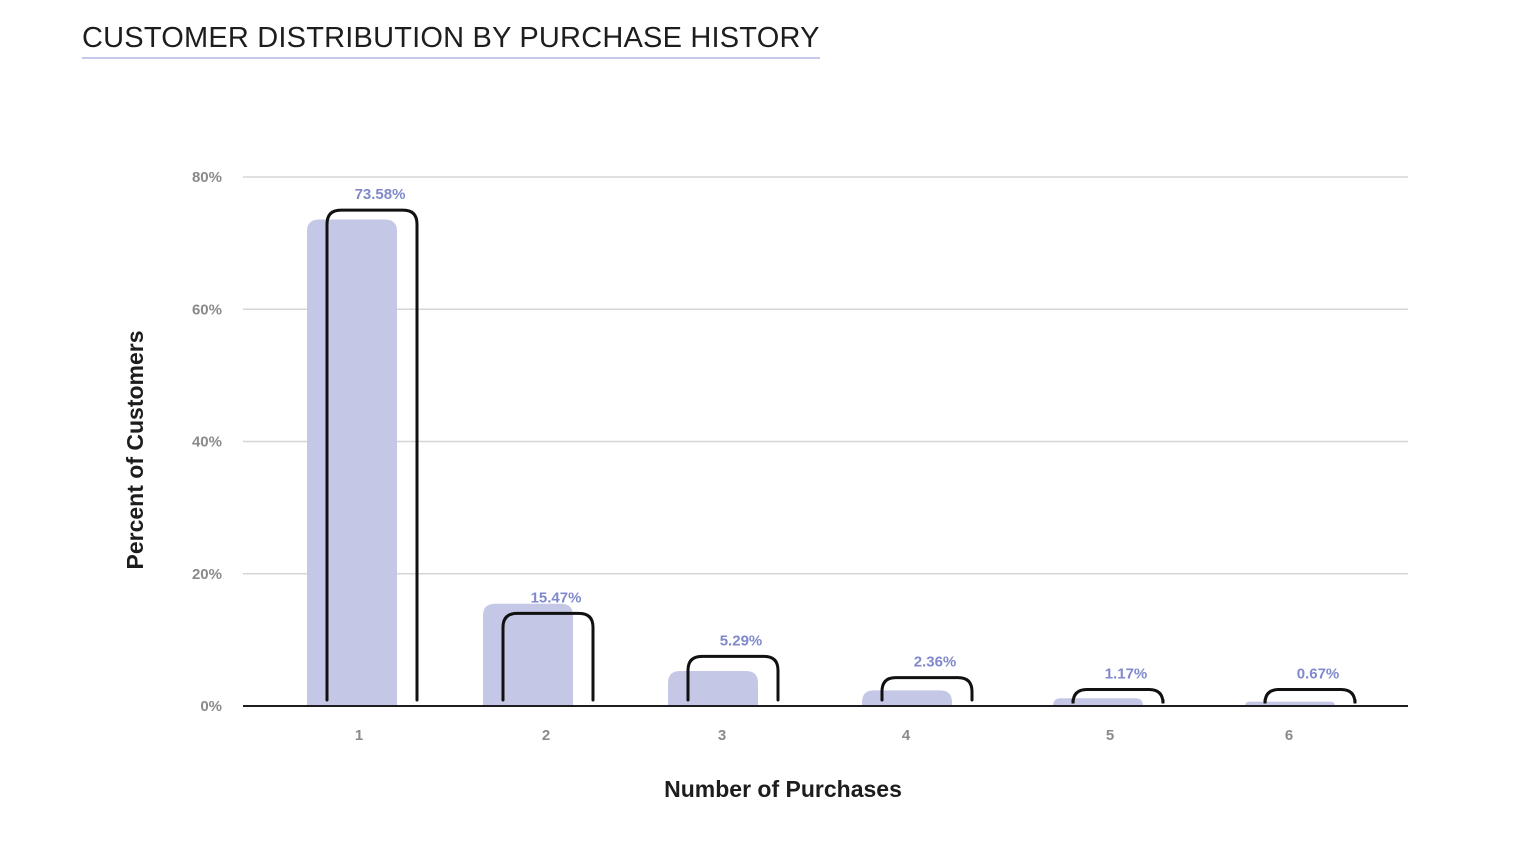  What do you see at coordinates (207, 574) in the screenshot?
I see `y-tick-label: 20%` at bounding box center [207, 574].